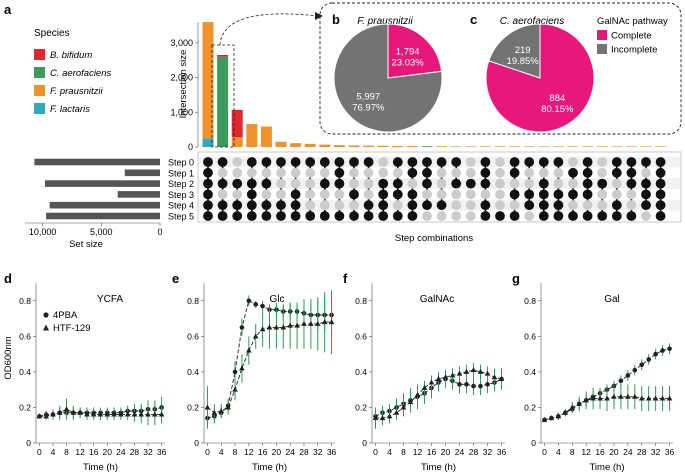  What do you see at coordinates (456, 146) in the screenshot?
I see `bar-17-fprausnitzii` at bounding box center [456, 146].